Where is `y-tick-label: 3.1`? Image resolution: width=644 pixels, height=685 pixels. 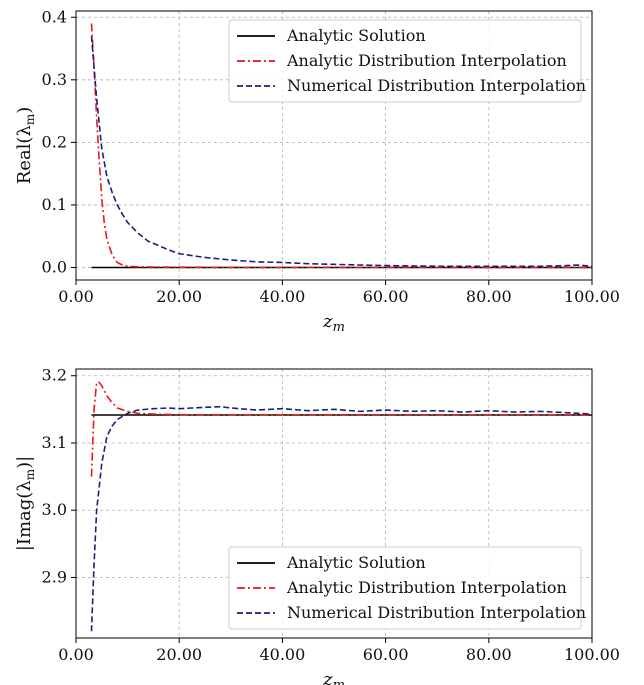
y-tick-label: 3.1 is located at coordinates (54, 442).